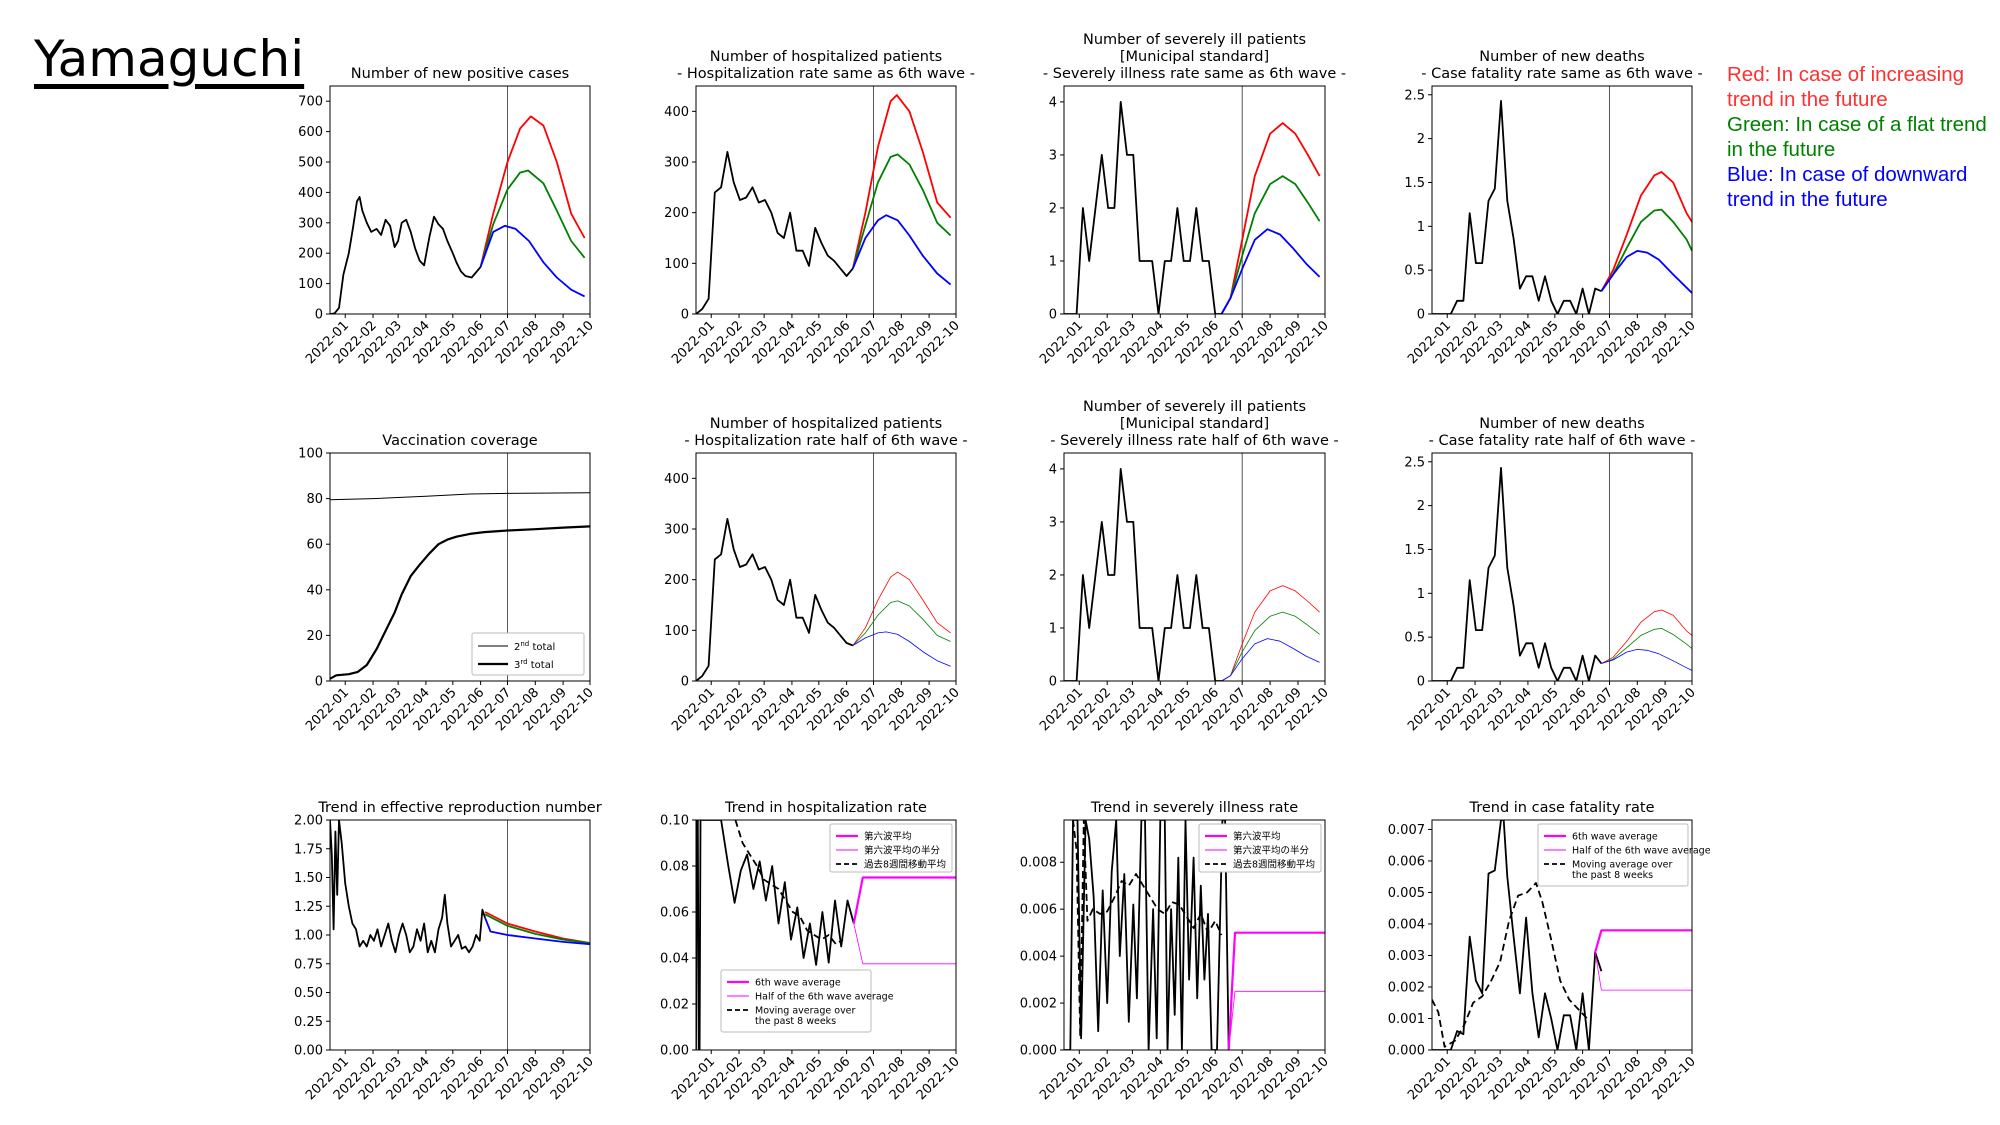 Image resolution: width=2000 pixels, height=1125 pixels. I want to click on y-tick-label: 0.02, so click(674, 1005).